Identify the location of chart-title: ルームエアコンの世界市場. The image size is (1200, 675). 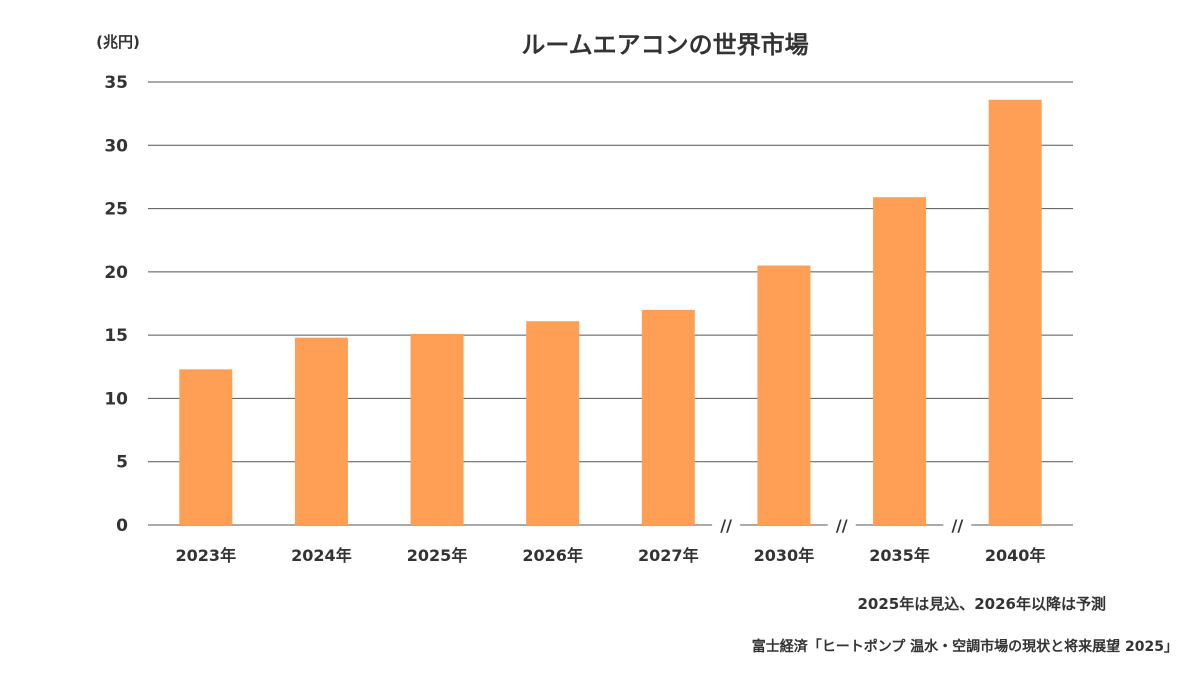
(664, 45).